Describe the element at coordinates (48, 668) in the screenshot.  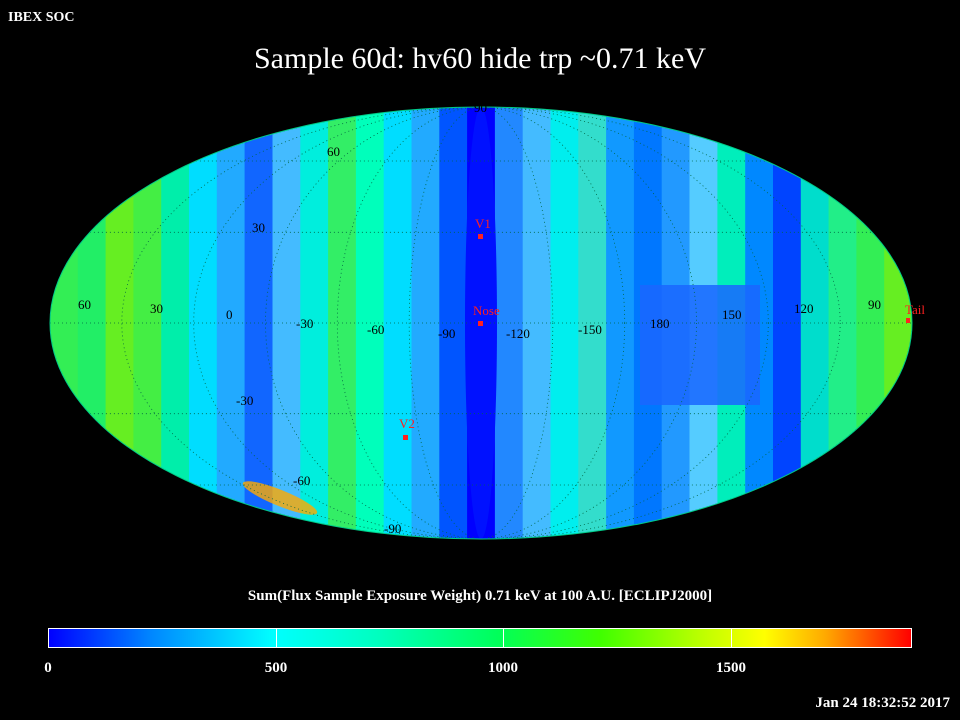
I see `colorbar-tick-label: 0` at that location.